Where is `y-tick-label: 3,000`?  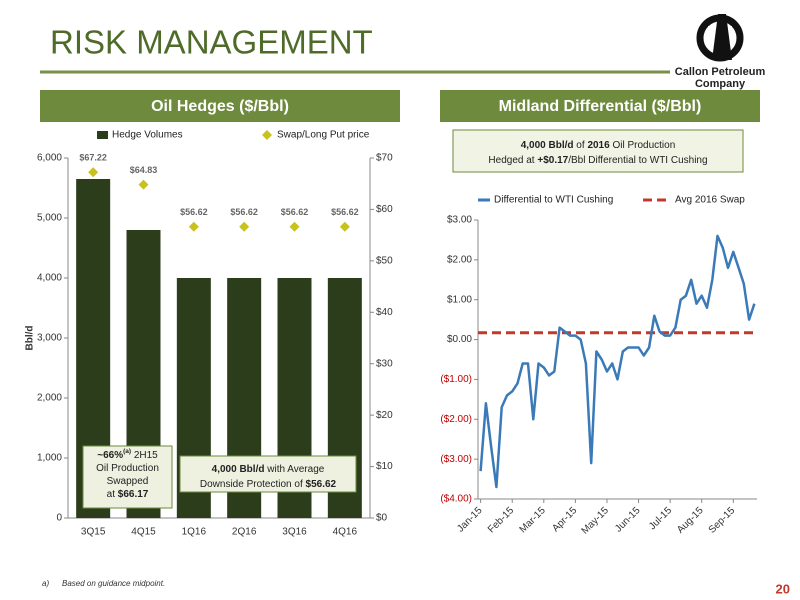 y-tick-label: 3,000 is located at coordinates (49, 338).